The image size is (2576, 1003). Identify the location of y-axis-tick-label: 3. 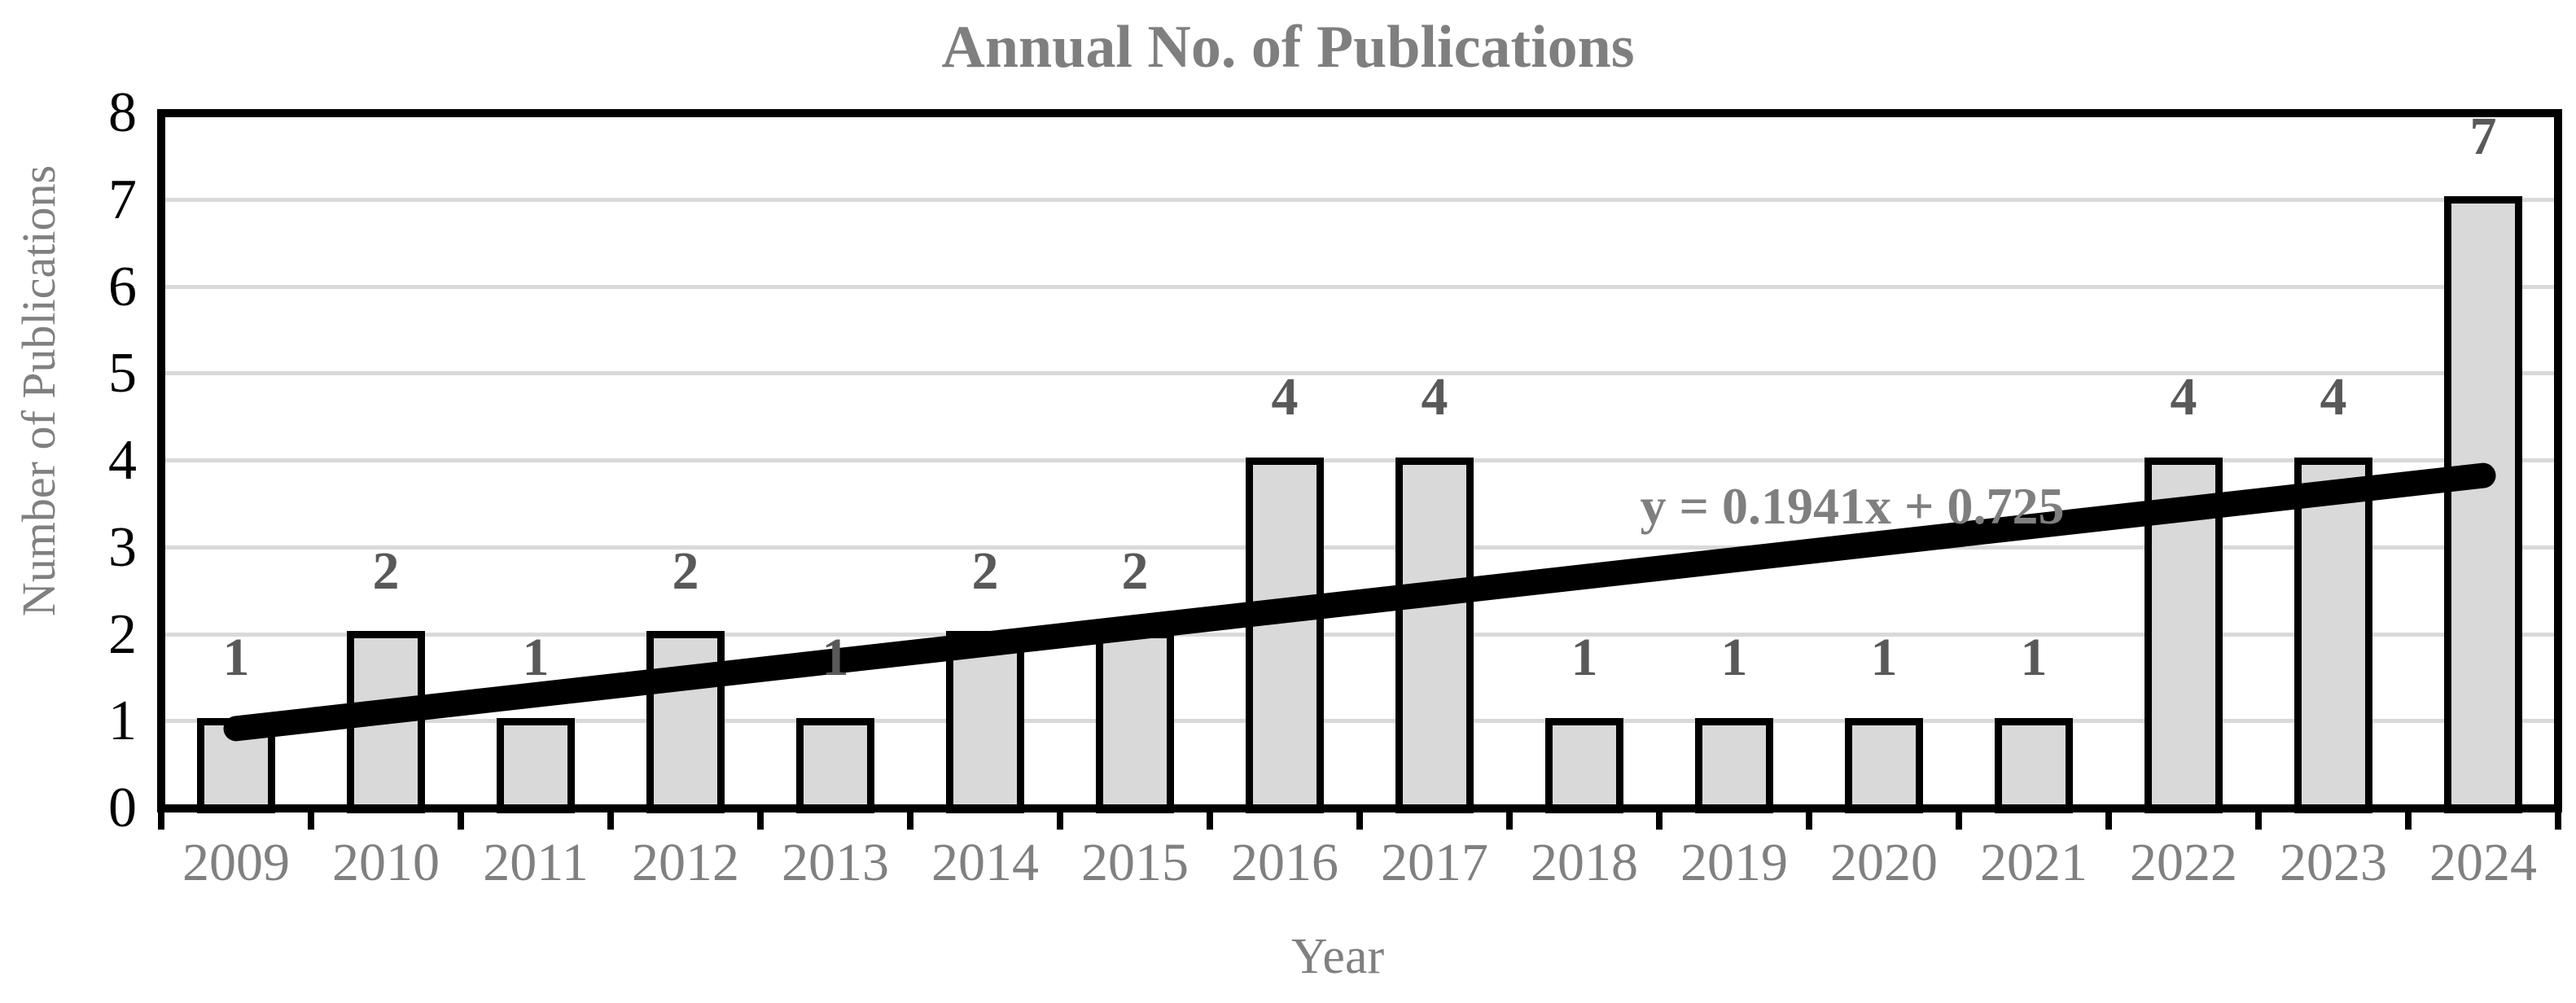
(122, 547).